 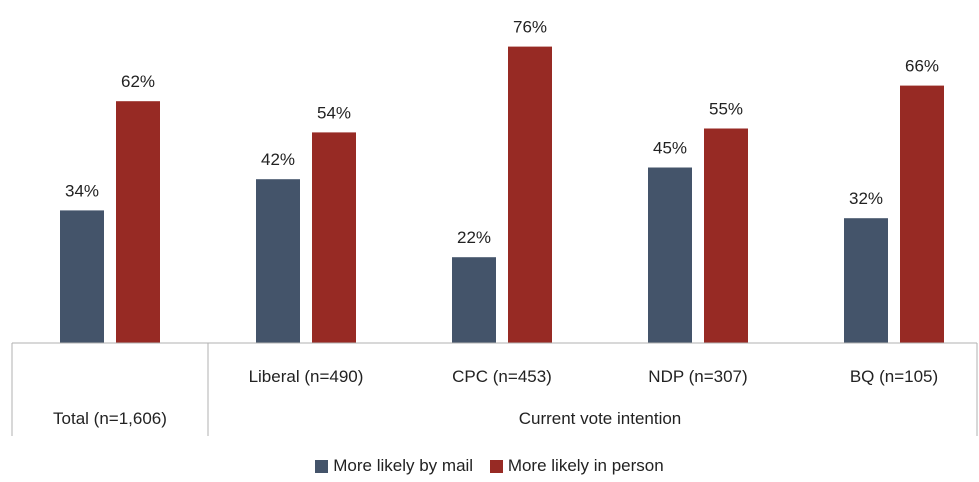 What do you see at coordinates (670, 148) in the screenshot?
I see `data-label: 45%` at bounding box center [670, 148].